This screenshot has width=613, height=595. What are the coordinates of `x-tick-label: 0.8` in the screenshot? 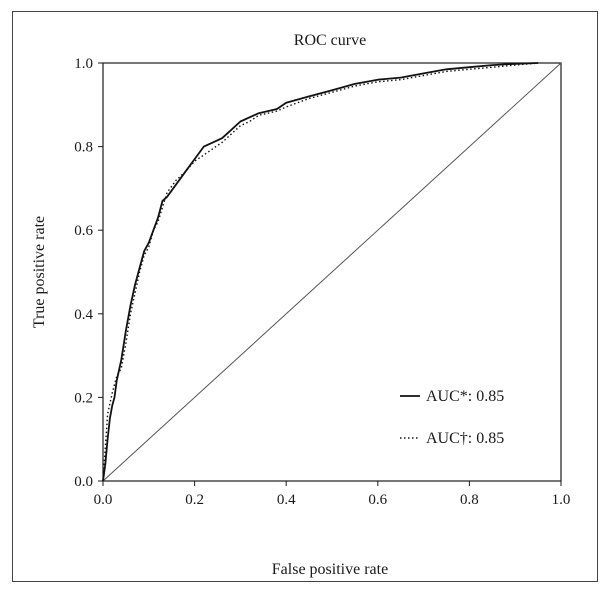 It's located at (469, 500).